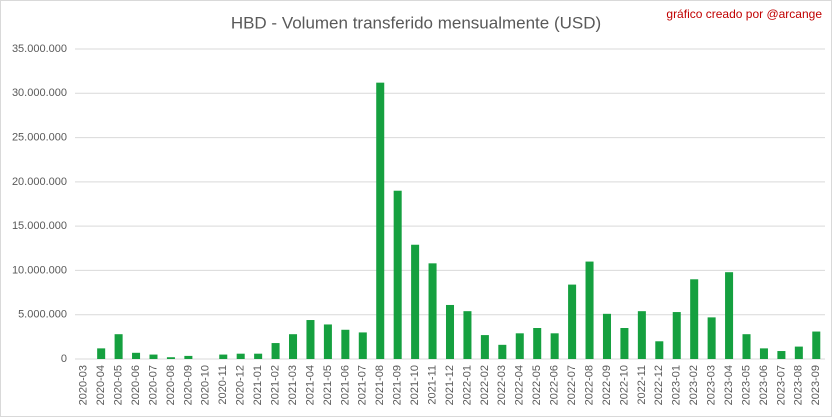 The image size is (832, 417). I want to click on x-tick-label: 2022-07, so click(572, 385).